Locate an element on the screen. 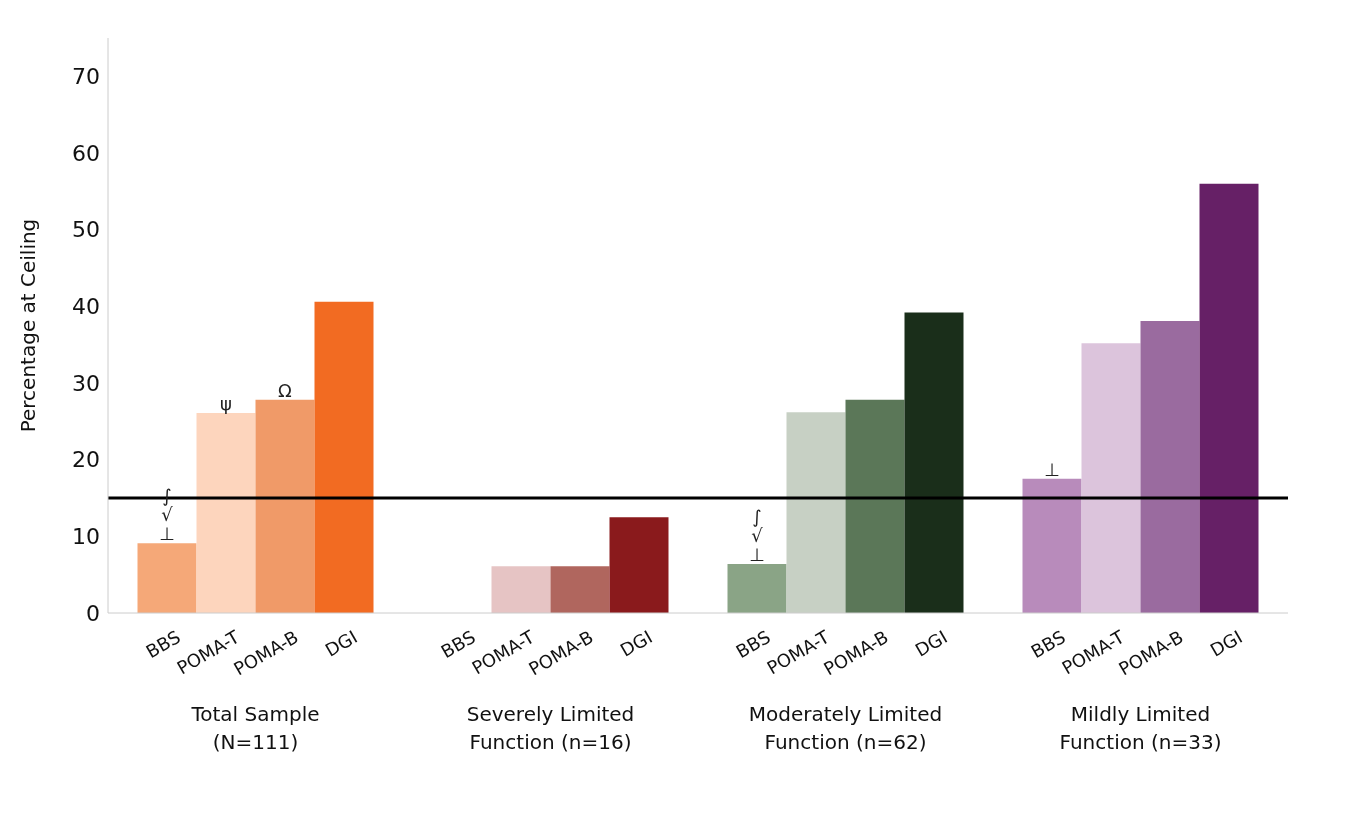  y-tick-label: 50 is located at coordinates (86, 230).